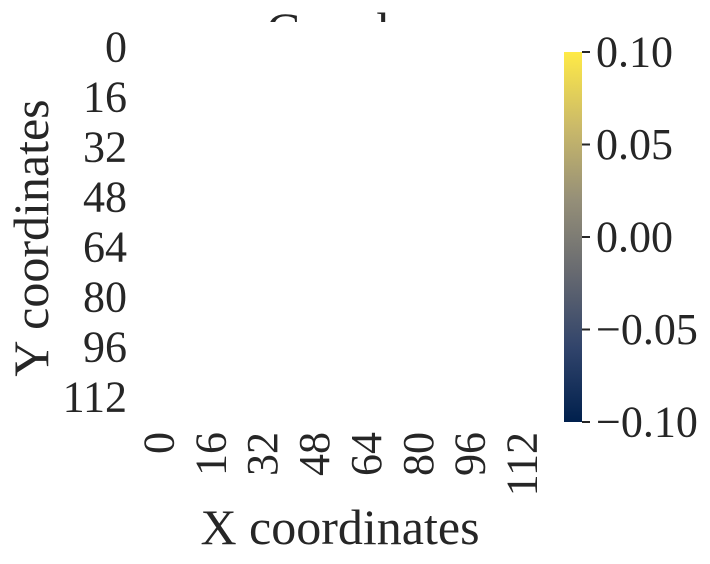  Describe the element at coordinates (634, 237) in the screenshot. I see `colorbar-tick-label: 0.00` at that location.